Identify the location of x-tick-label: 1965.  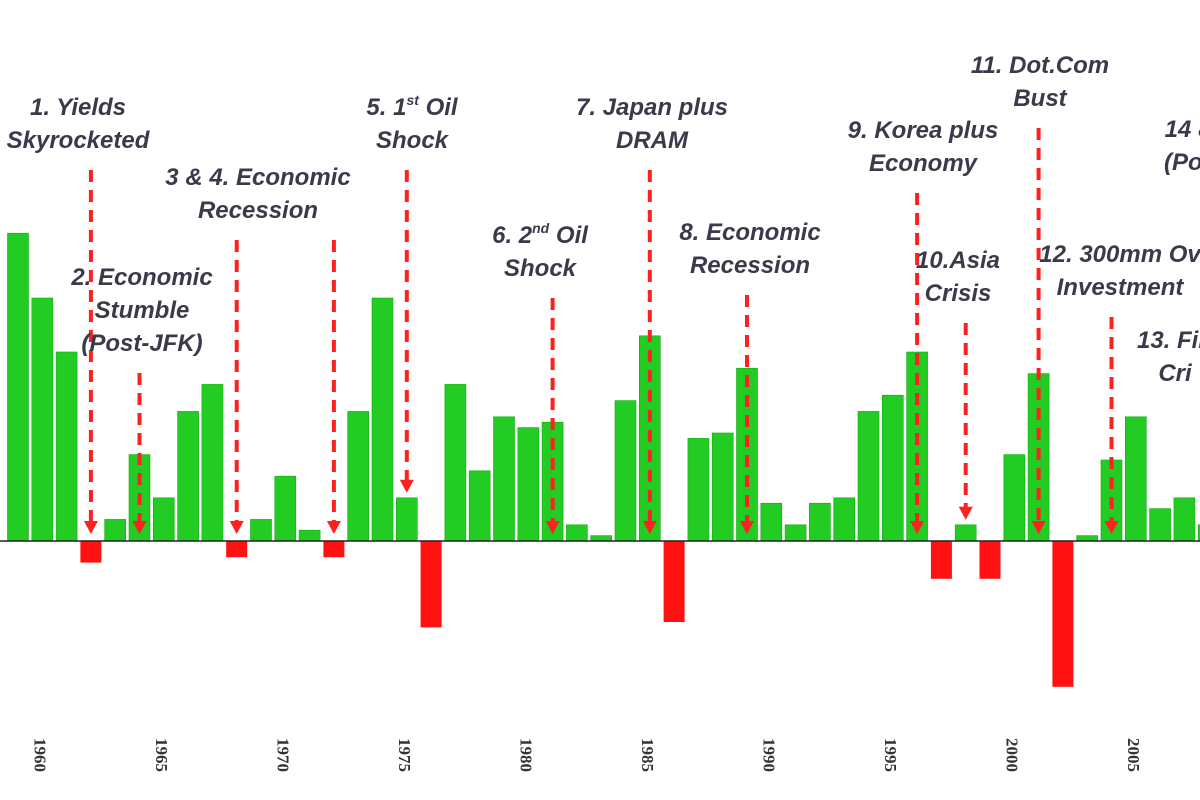
(161, 755).